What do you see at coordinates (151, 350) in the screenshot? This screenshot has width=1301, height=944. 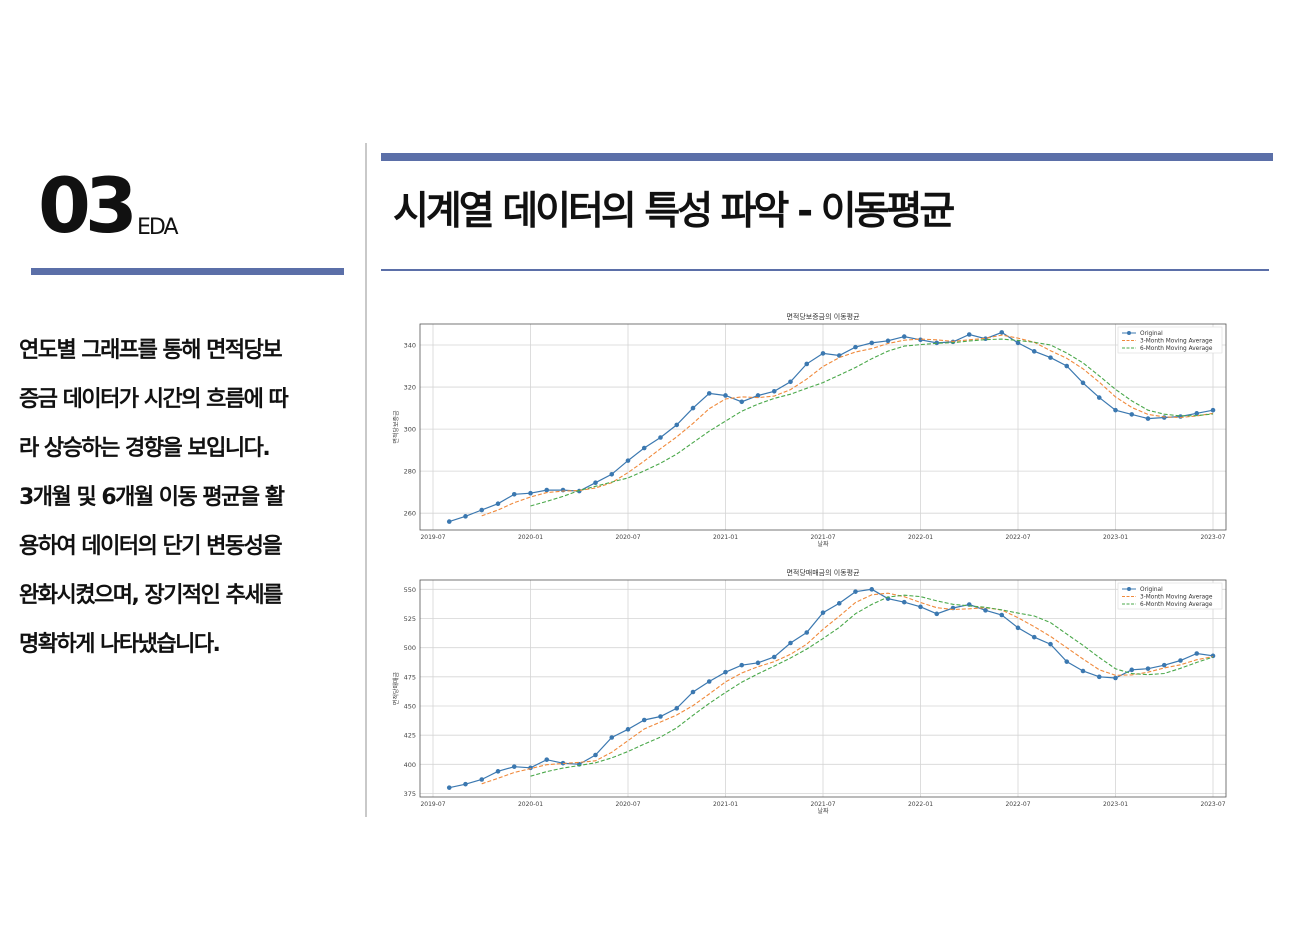 I see `description-line: 연도별 그래프를 통해 면적당보` at bounding box center [151, 350].